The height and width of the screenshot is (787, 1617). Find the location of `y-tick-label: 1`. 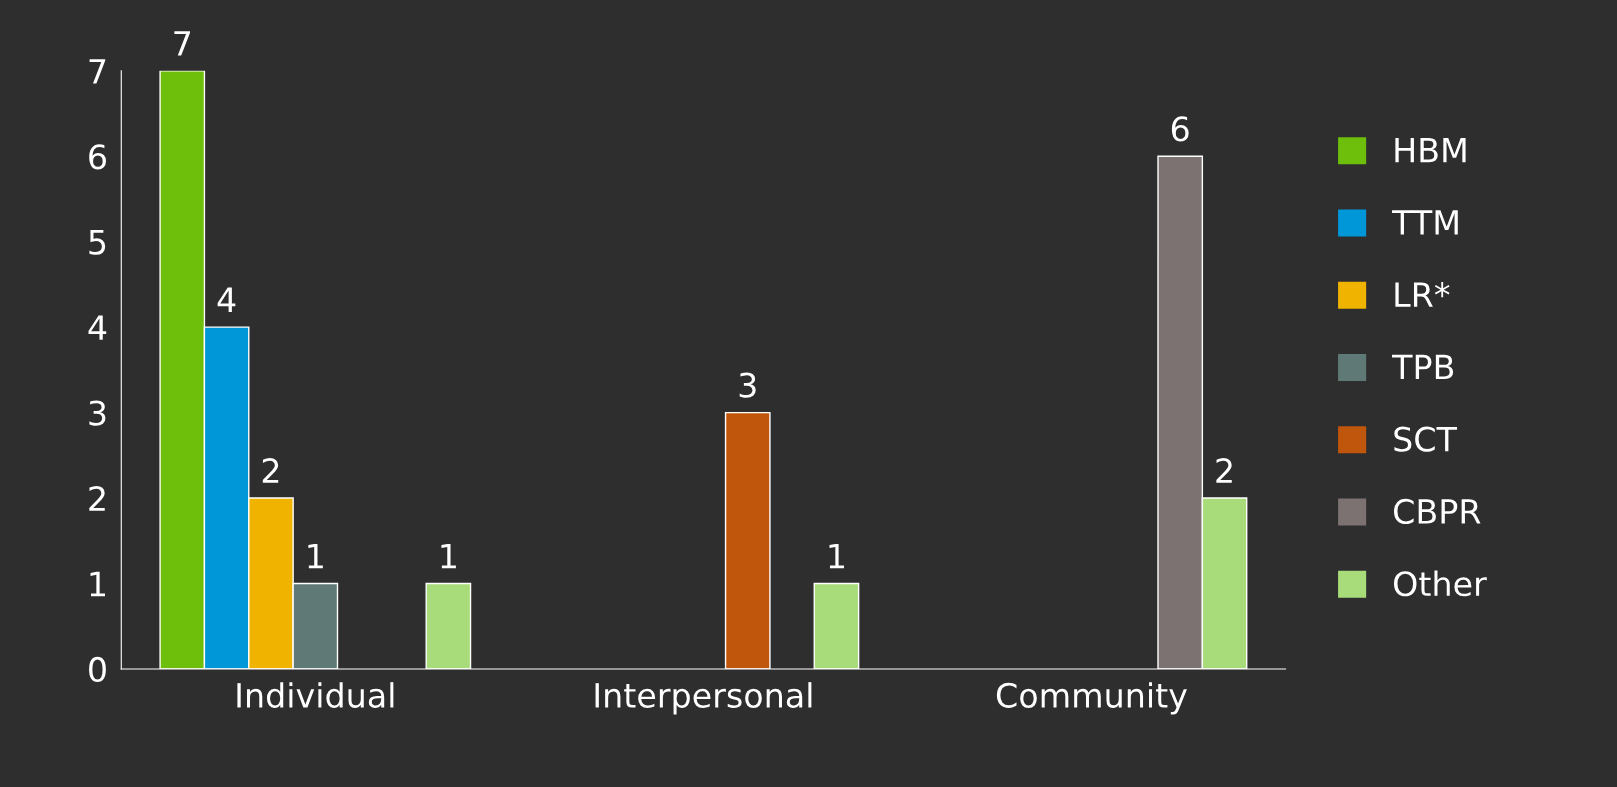

y-tick-label: 1 is located at coordinates (97, 584).